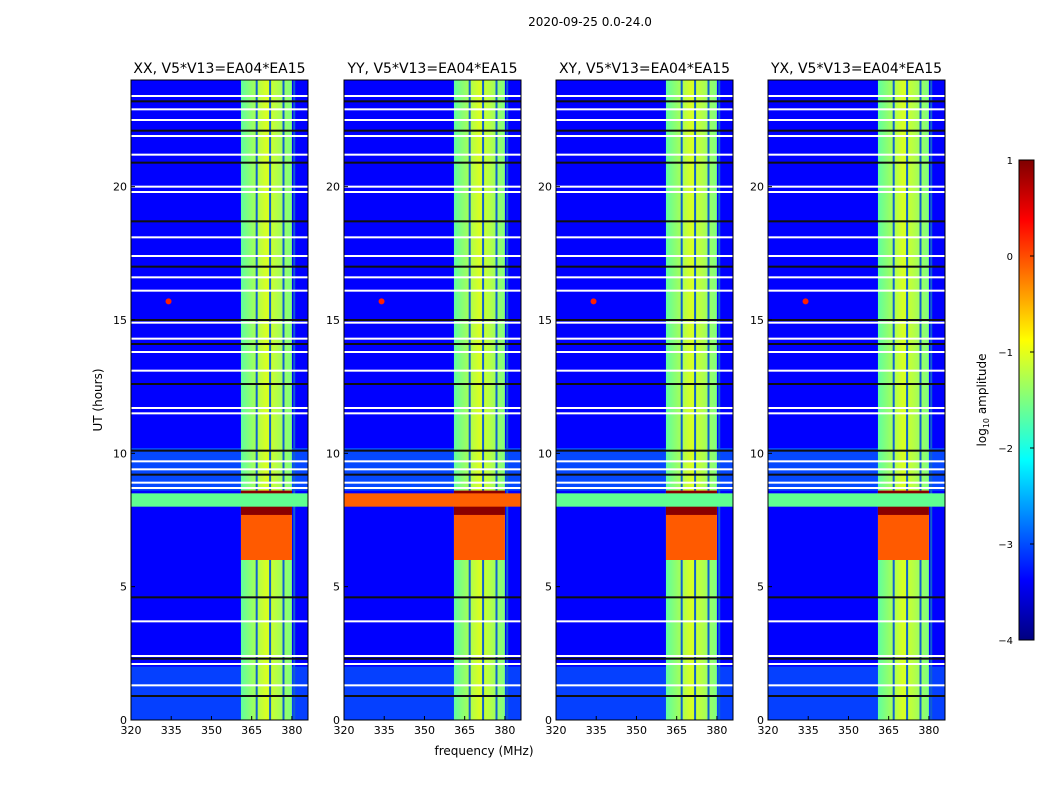  What do you see at coordinates (716, 730) in the screenshot?
I see `x-tick-label: 380` at bounding box center [716, 730].